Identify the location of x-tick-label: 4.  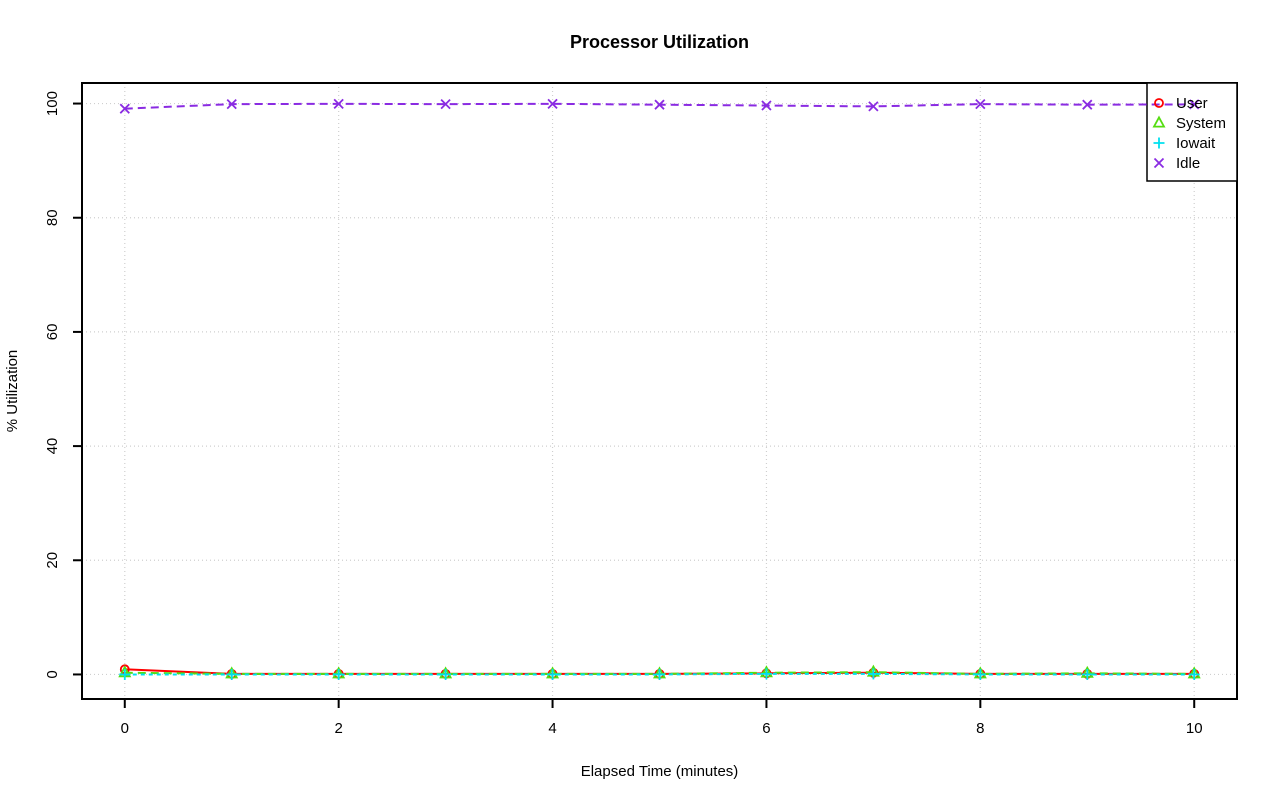
(552, 728).